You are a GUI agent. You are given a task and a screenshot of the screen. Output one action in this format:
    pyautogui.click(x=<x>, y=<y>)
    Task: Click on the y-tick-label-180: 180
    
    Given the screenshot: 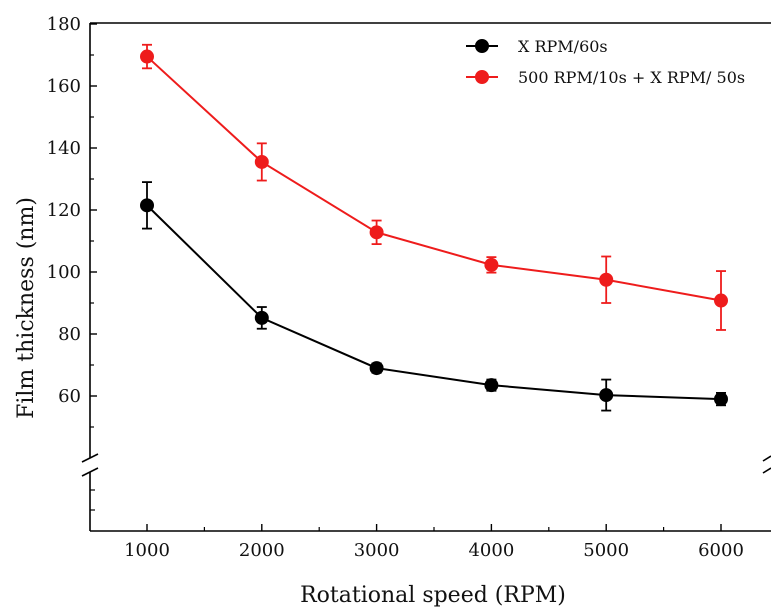 What is the action you would take?
    pyautogui.click(x=64, y=24)
    